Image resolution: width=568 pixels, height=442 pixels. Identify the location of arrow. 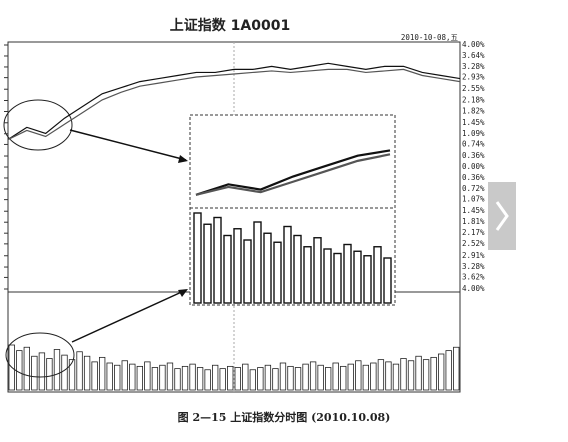
(128, 145).